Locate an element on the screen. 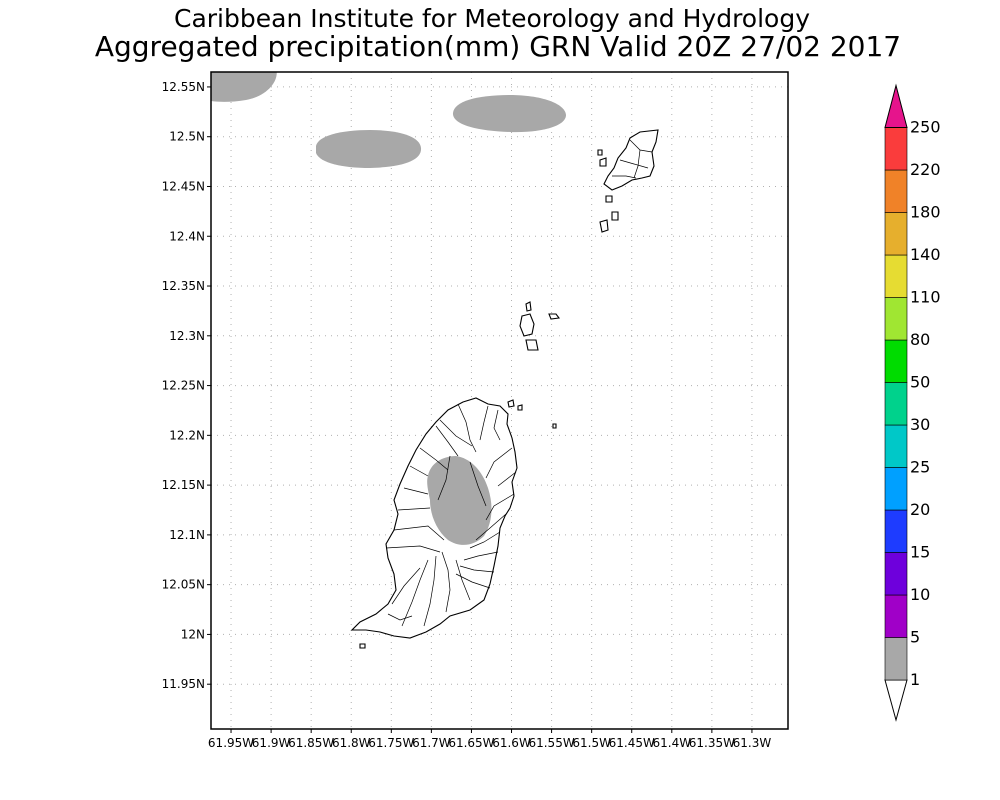 Image resolution: width=1000 pixels, height=800 pixels. lon-tick-label: 61.7W is located at coordinates (431, 743).